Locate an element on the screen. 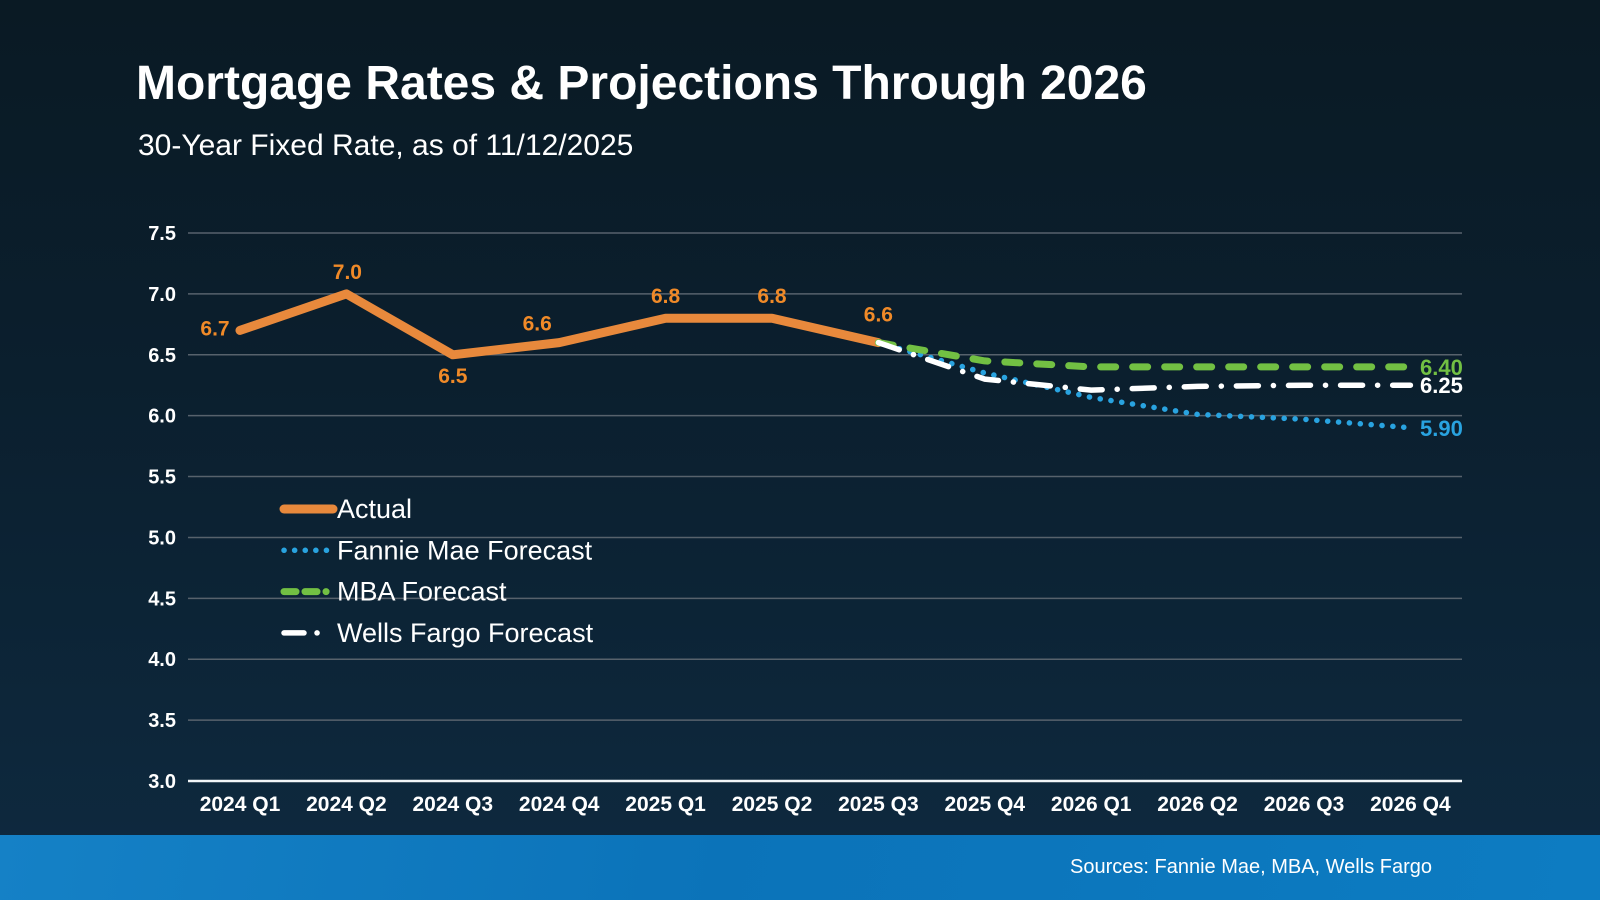  y-axis-tick-label: 4.0 is located at coordinates (162, 660).